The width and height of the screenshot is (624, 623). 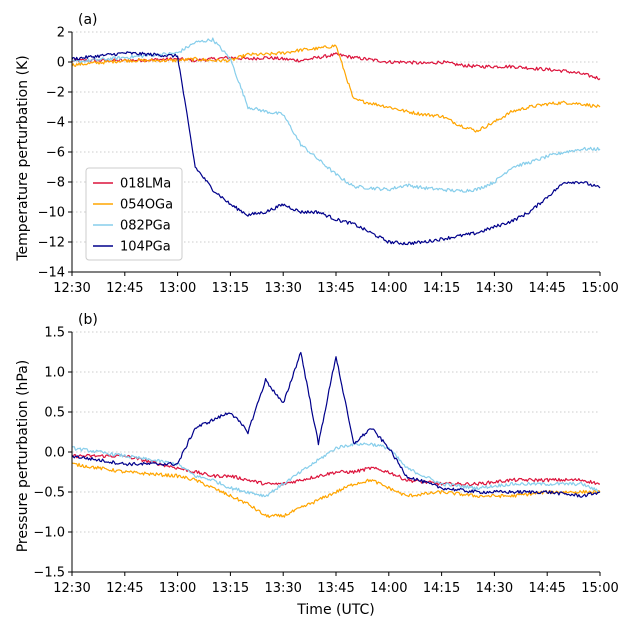 I want to click on y-tick-label: 0.5, so click(x=54, y=413).